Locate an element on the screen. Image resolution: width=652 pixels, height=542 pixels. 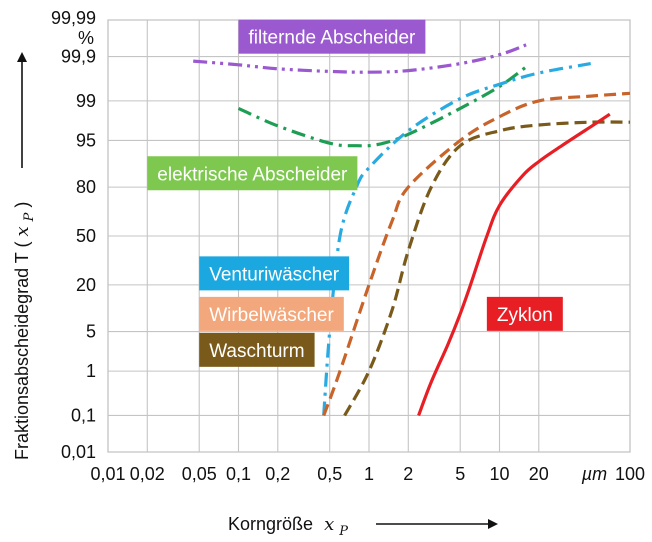
y-axis-label-close: ) is located at coordinates (22, 205).